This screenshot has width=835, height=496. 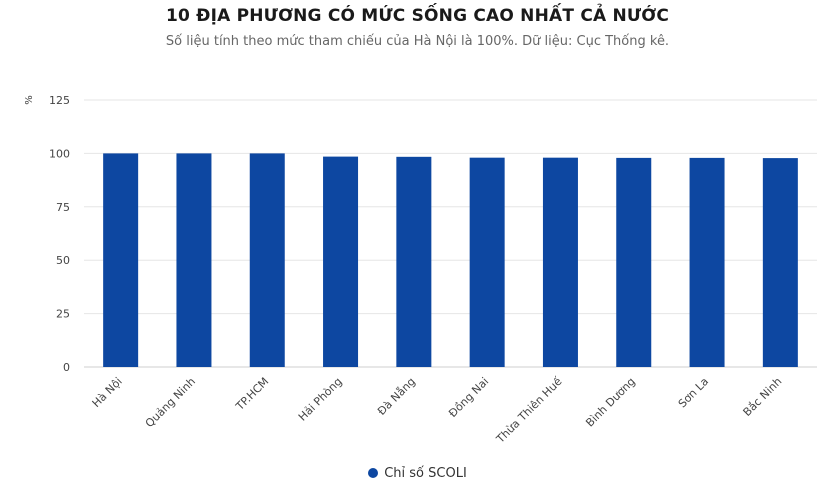 What do you see at coordinates (693, 392) in the screenshot?
I see `x-tick-label: Sơn La` at bounding box center [693, 392].